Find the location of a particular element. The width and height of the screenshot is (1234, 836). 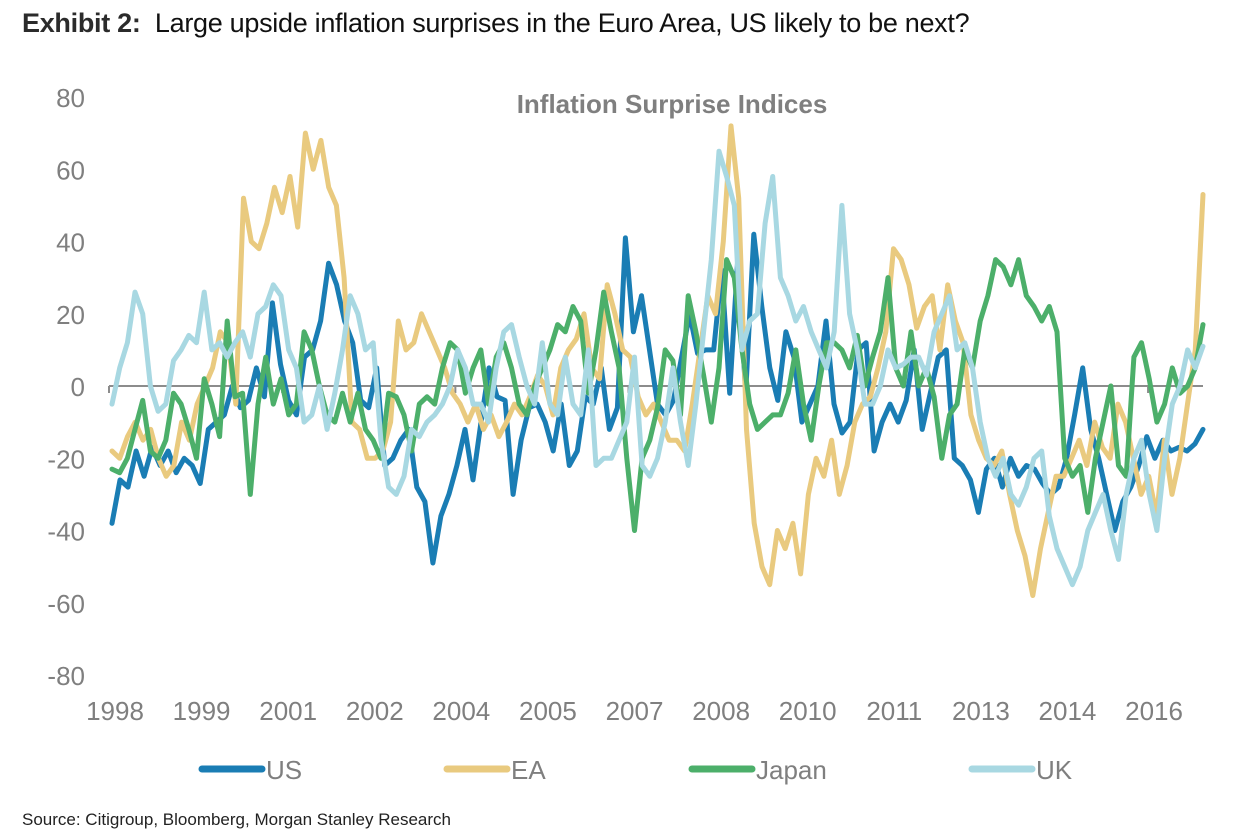

y-tick-label: 0 is located at coordinates (78, 387).